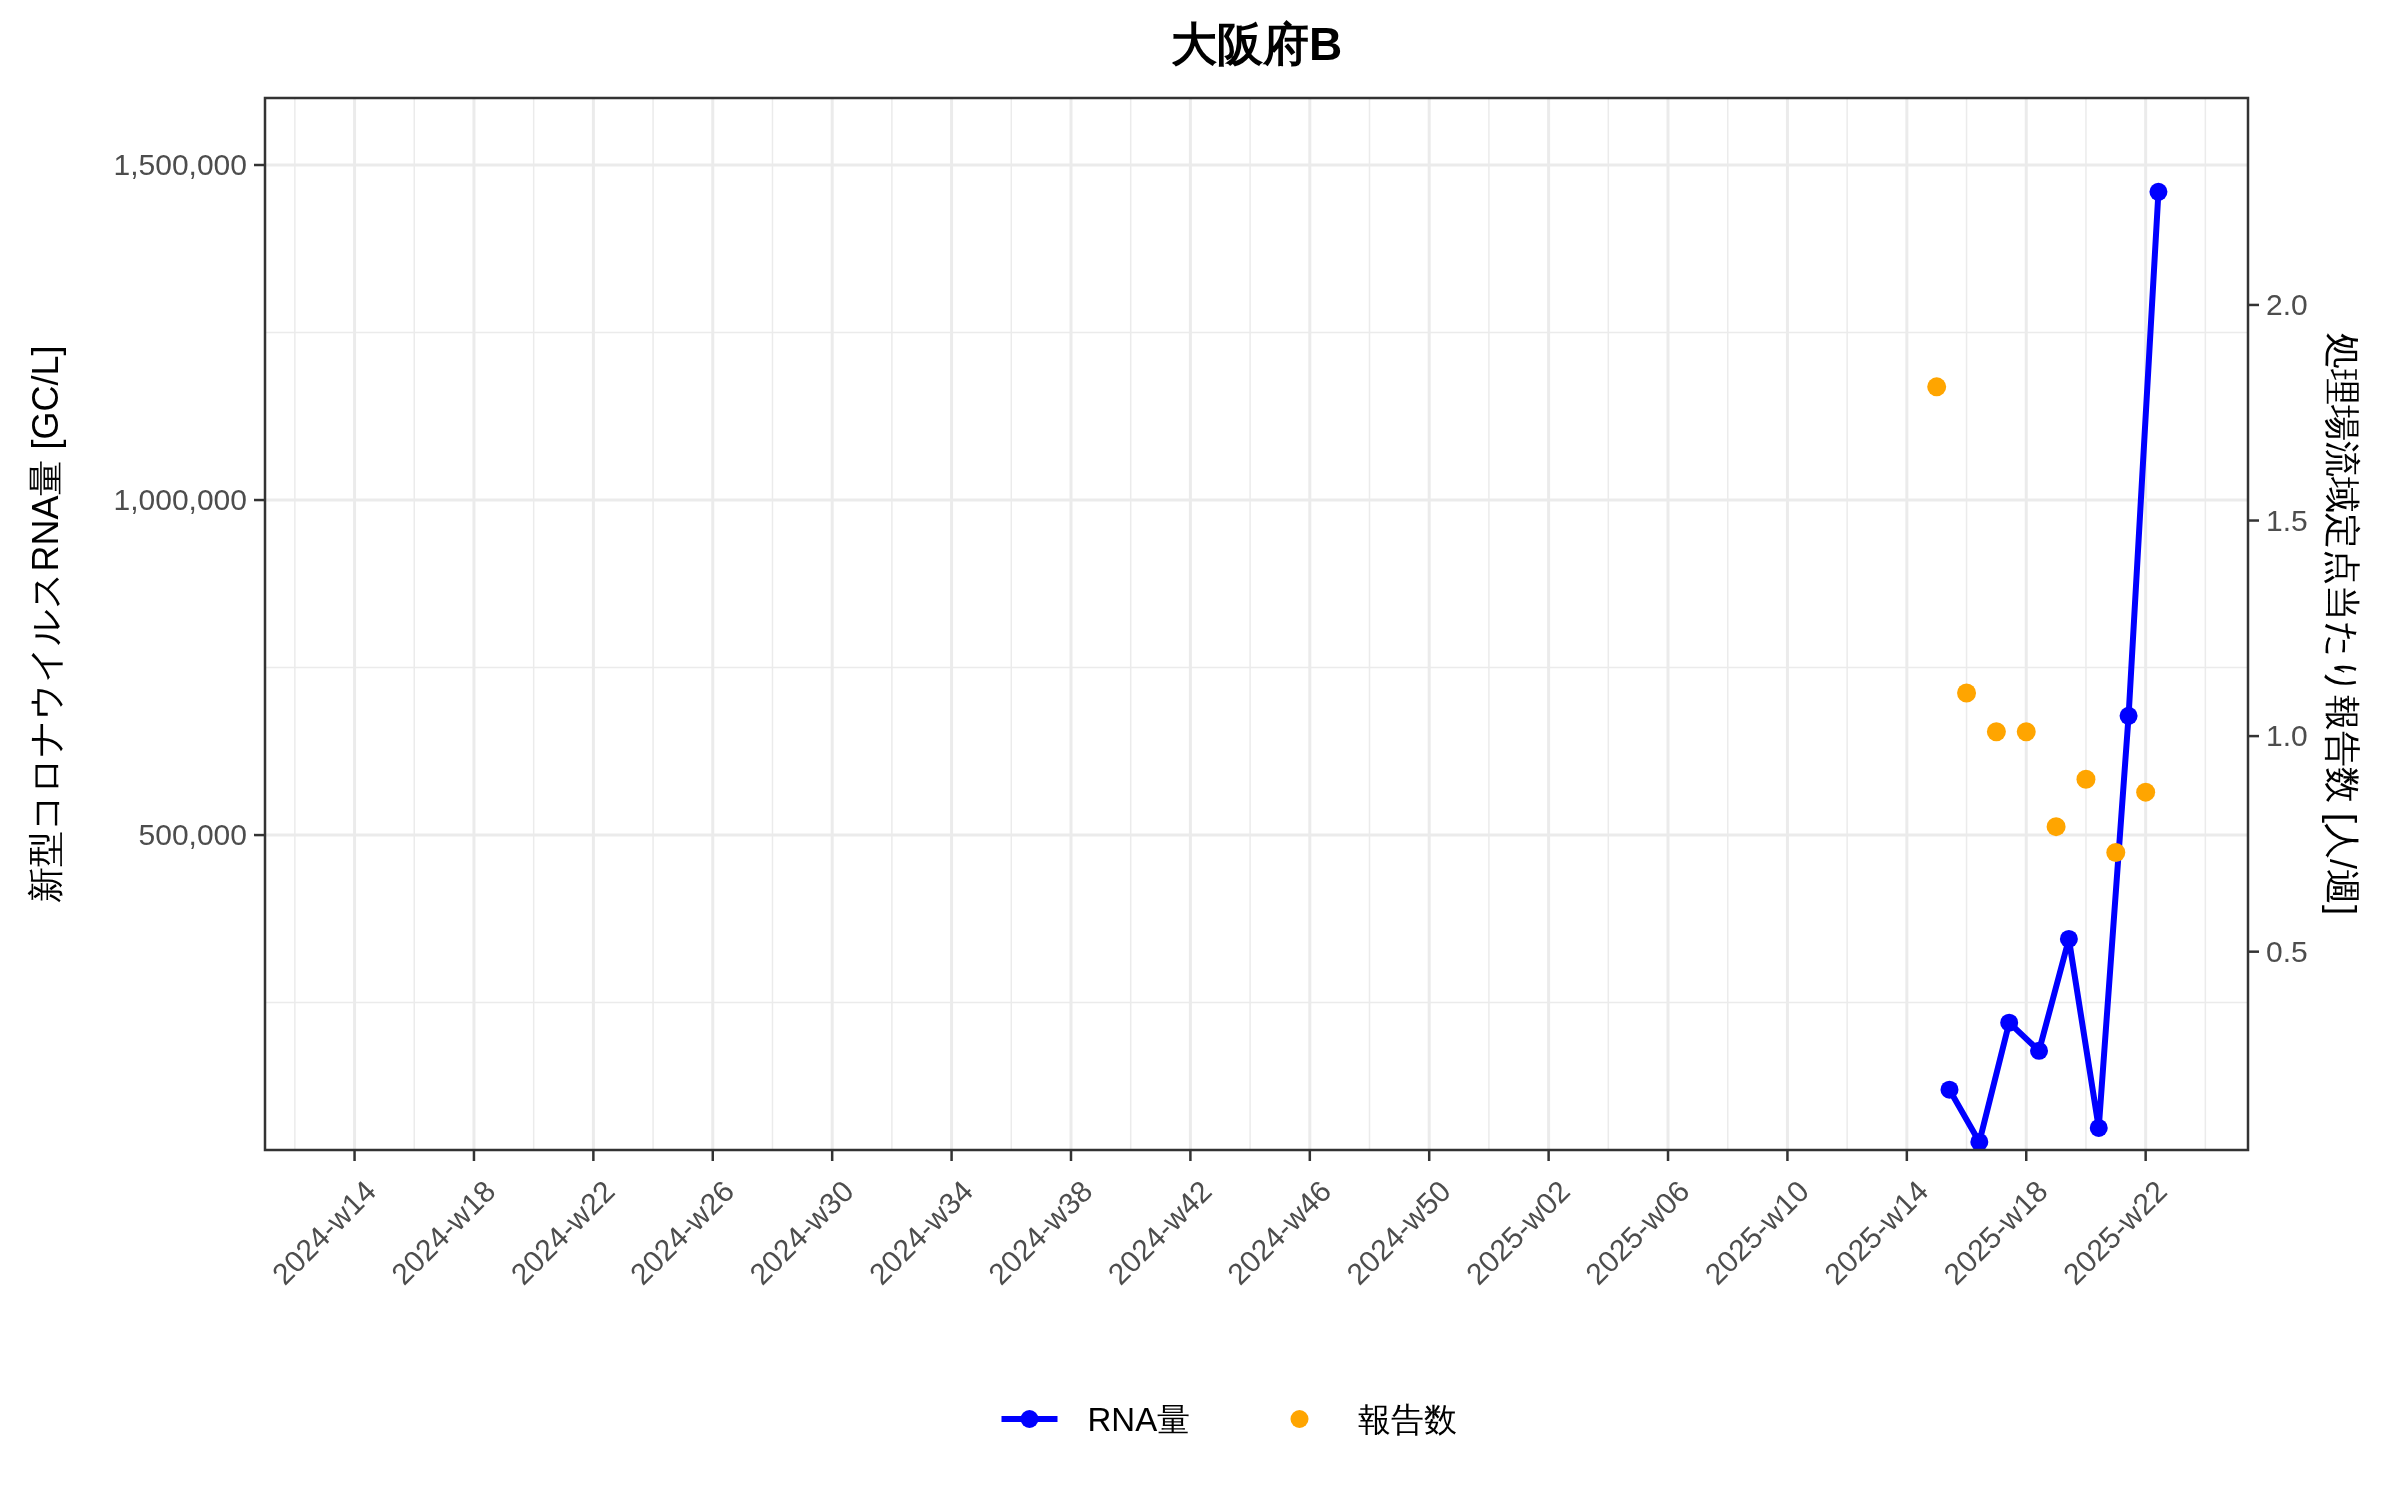  Describe the element at coordinates (1407, 1419) in the screenshot. I see `legend-label: 報告数` at that location.